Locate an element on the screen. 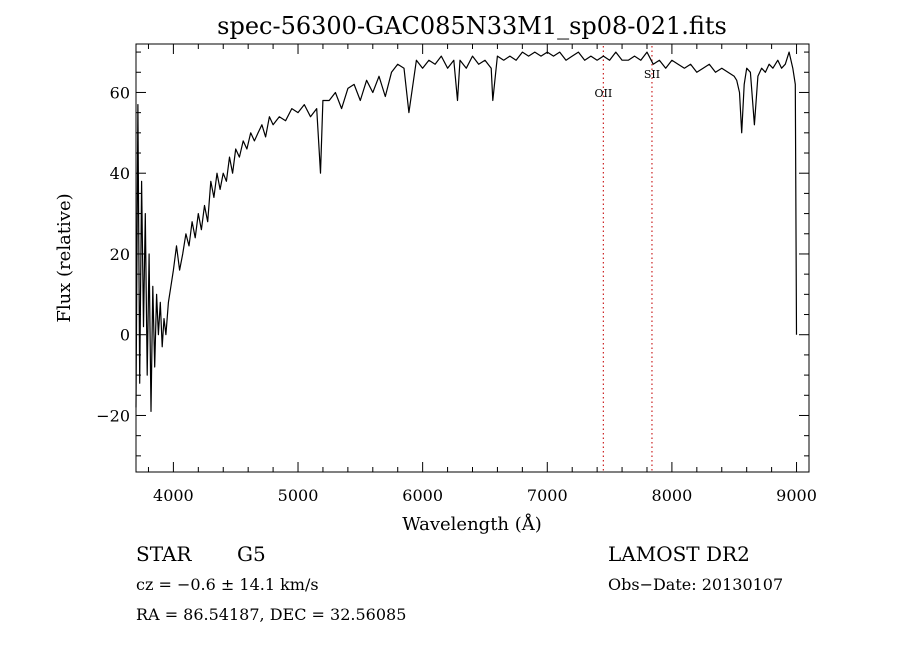 This screenshot has height=650, width=900. chart-title: spec-56300-GAC085N33M1_sp08-021.fits is located at coordinates (472, 26).